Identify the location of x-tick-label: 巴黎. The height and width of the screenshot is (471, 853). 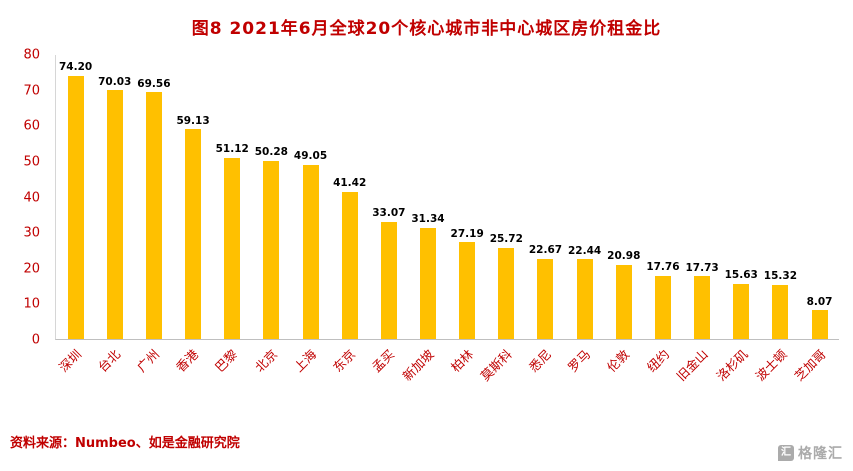
(226, 360).